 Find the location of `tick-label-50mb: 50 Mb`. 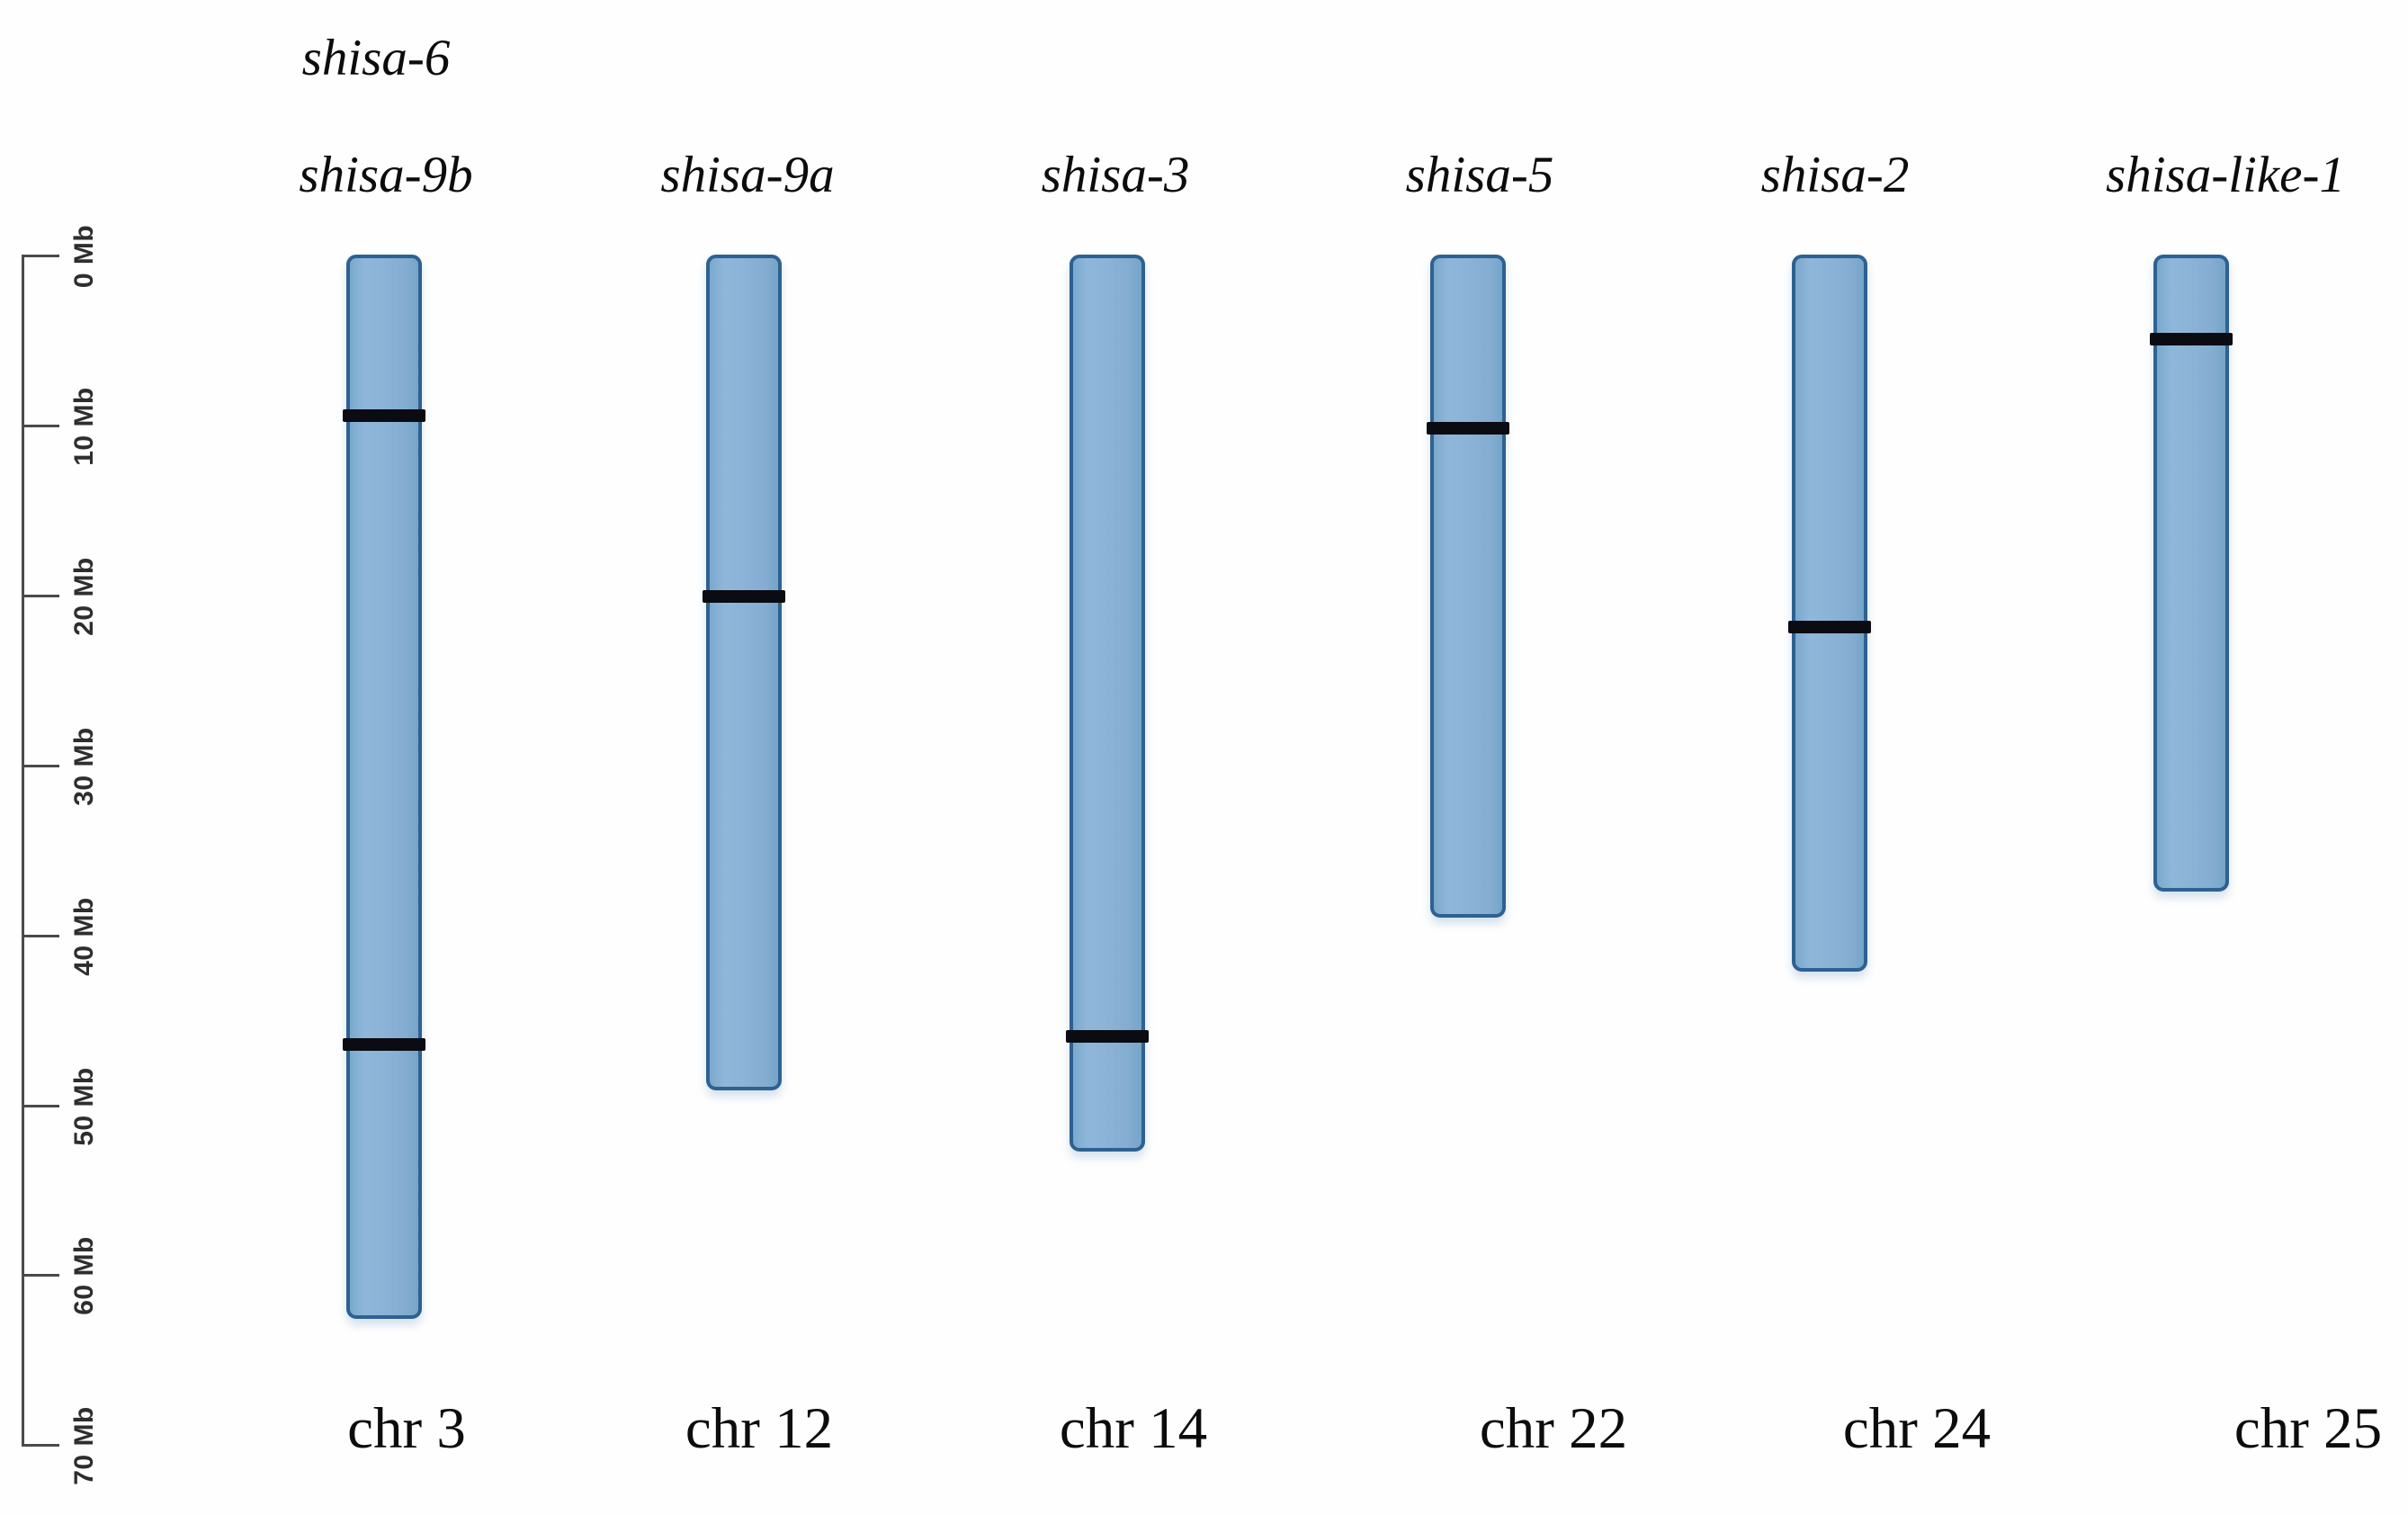

tick-label-50mb: 50 Mb is located at coordinates (84, 1106).